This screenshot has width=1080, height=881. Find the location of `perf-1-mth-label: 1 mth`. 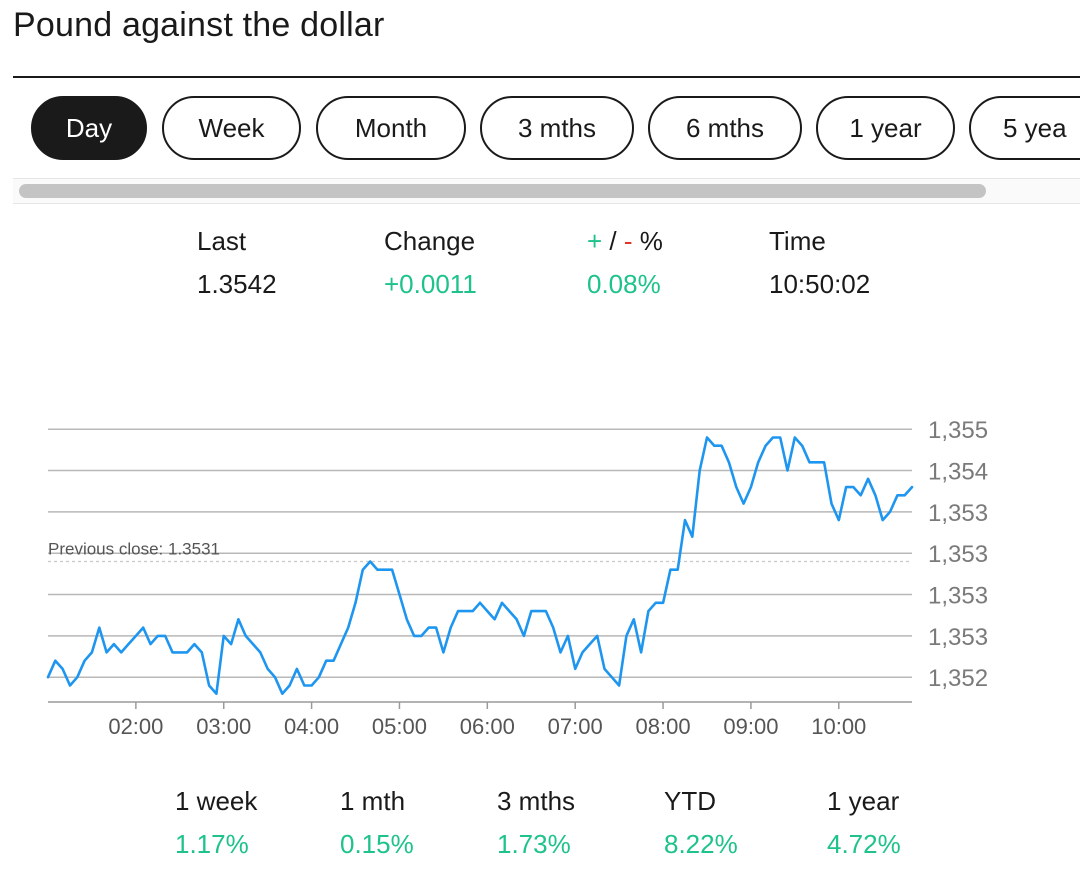

perf-1-mth-label: 1 mth is located at coordinates (373, 801).